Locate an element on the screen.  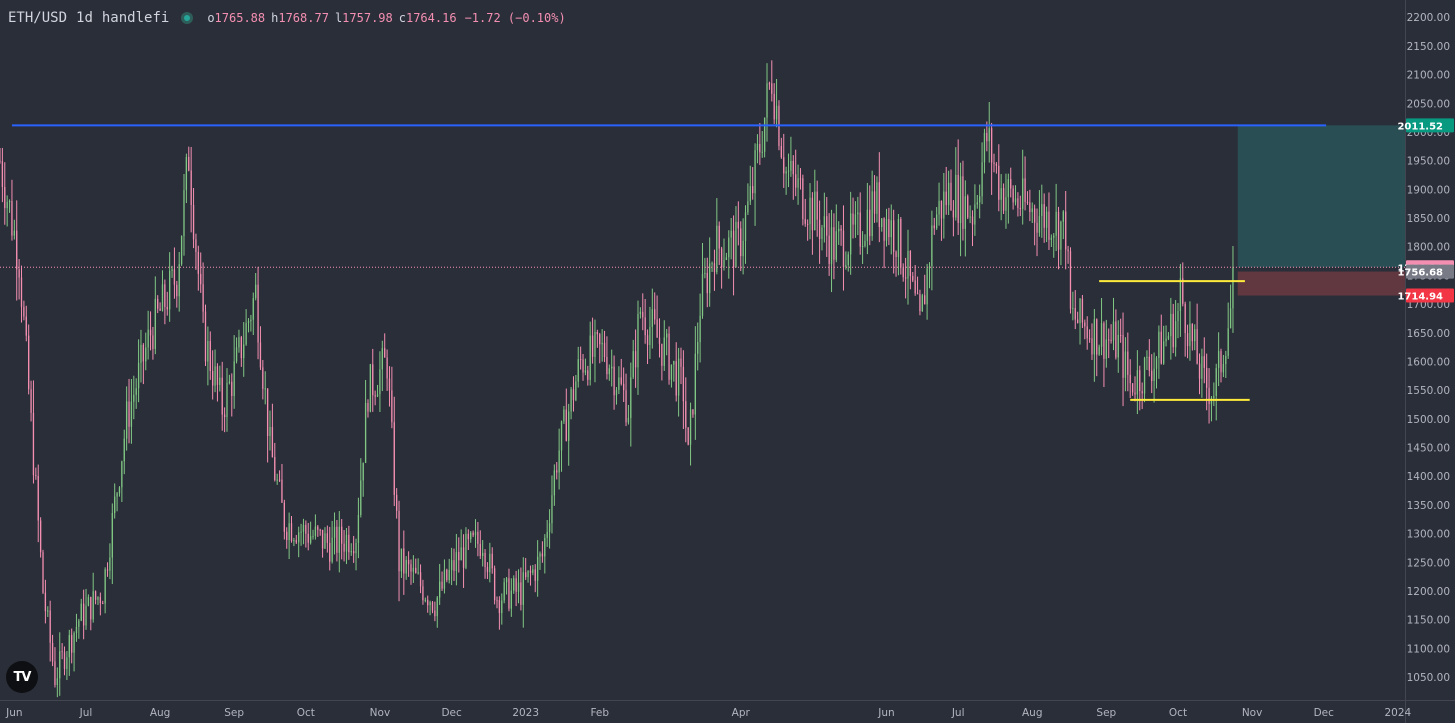
time-tick-label: 2024 is located at coordinates (1397, 713).